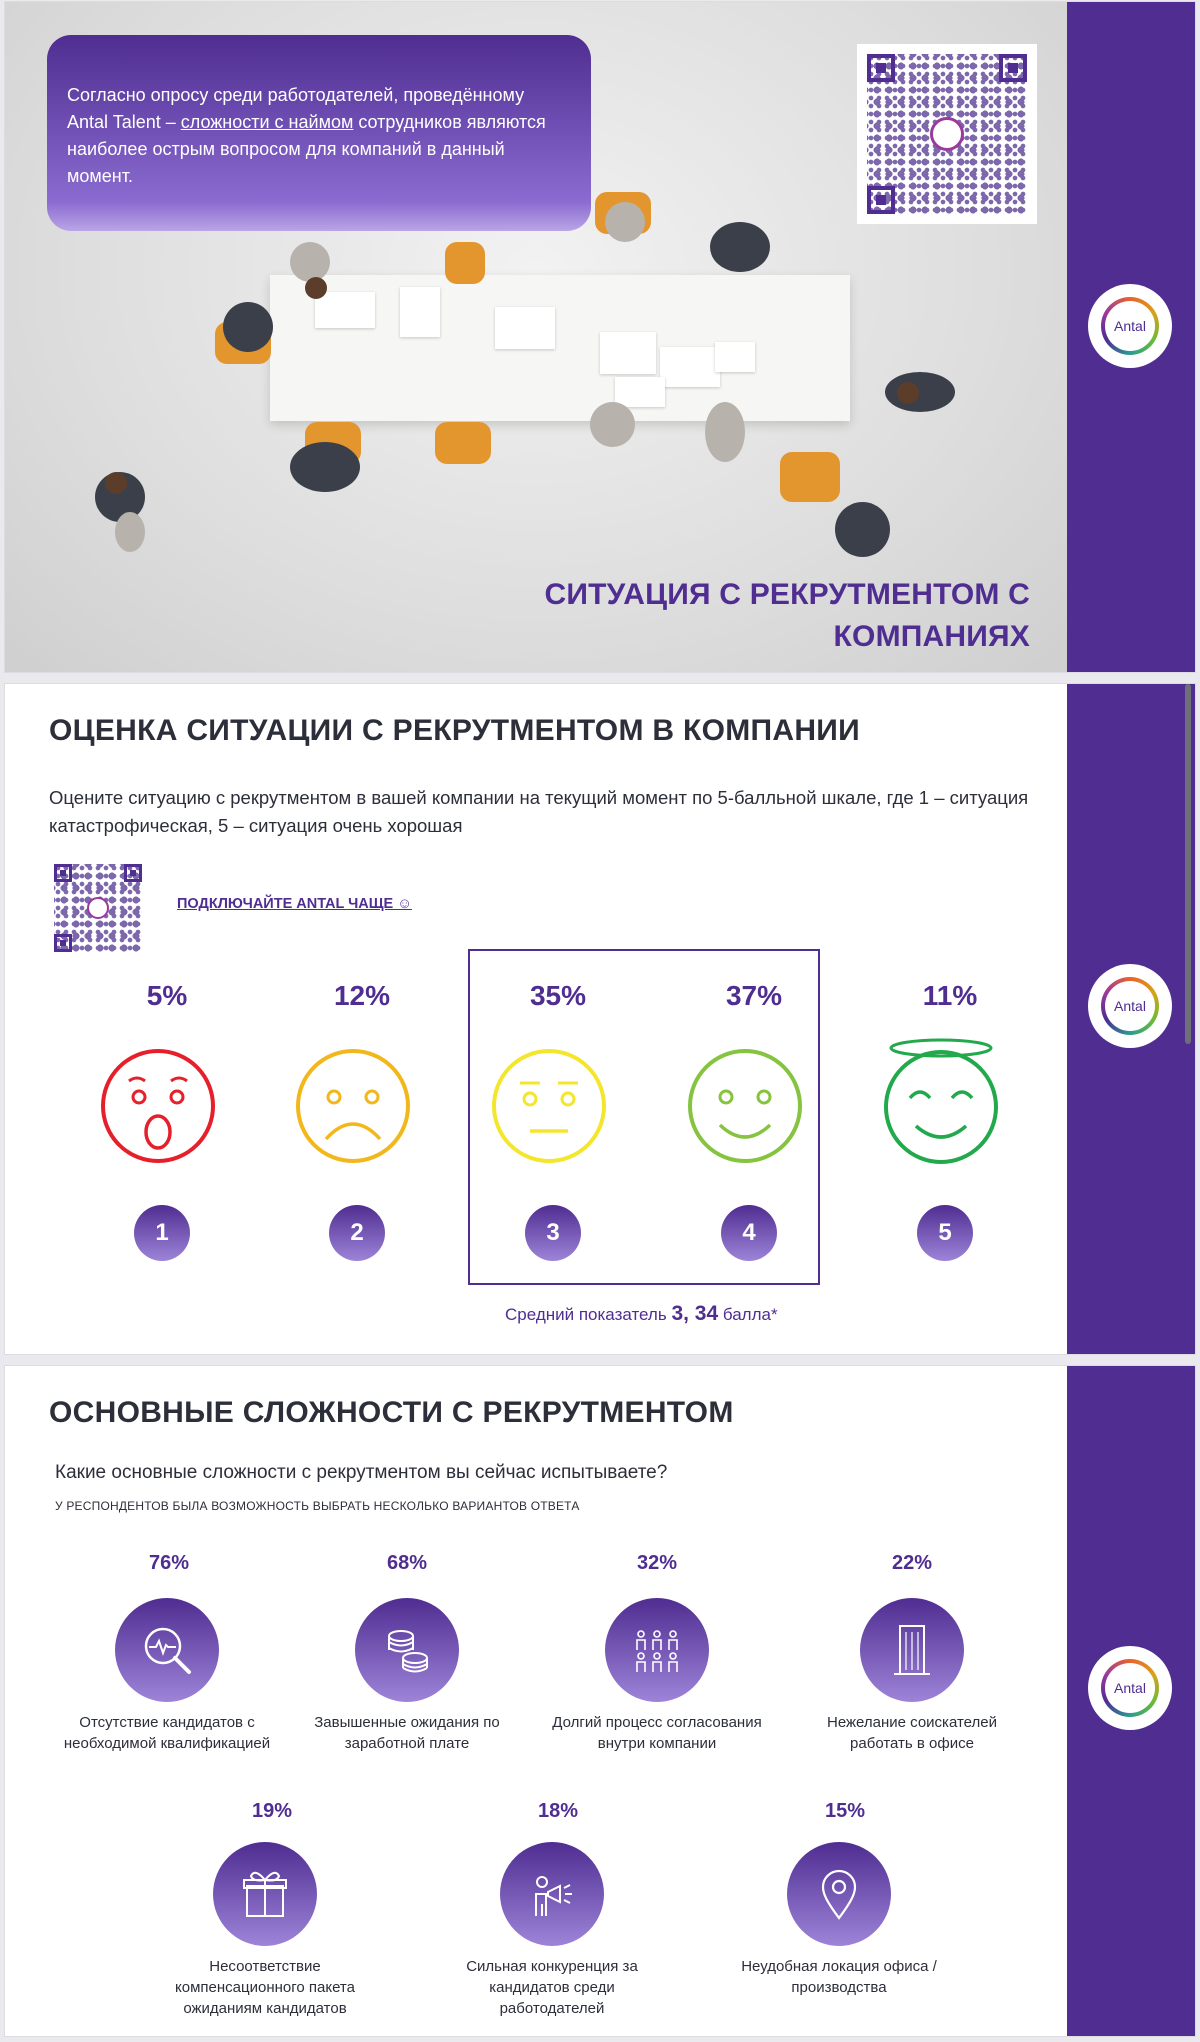 The height and width of the screenshot is (2042, 1200). I want to click on qr-code-small, so click(98, 908).